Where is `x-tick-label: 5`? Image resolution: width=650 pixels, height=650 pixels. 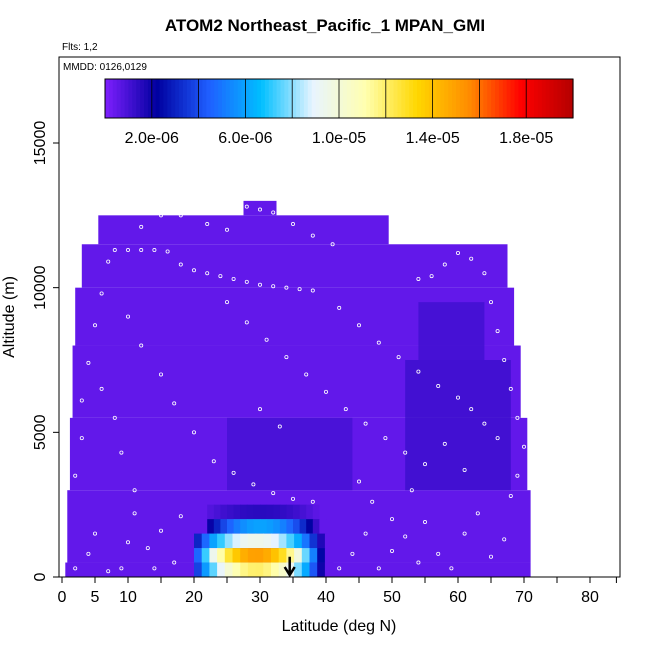 x-tick-label: 5 is located at coordinates (95, 597).